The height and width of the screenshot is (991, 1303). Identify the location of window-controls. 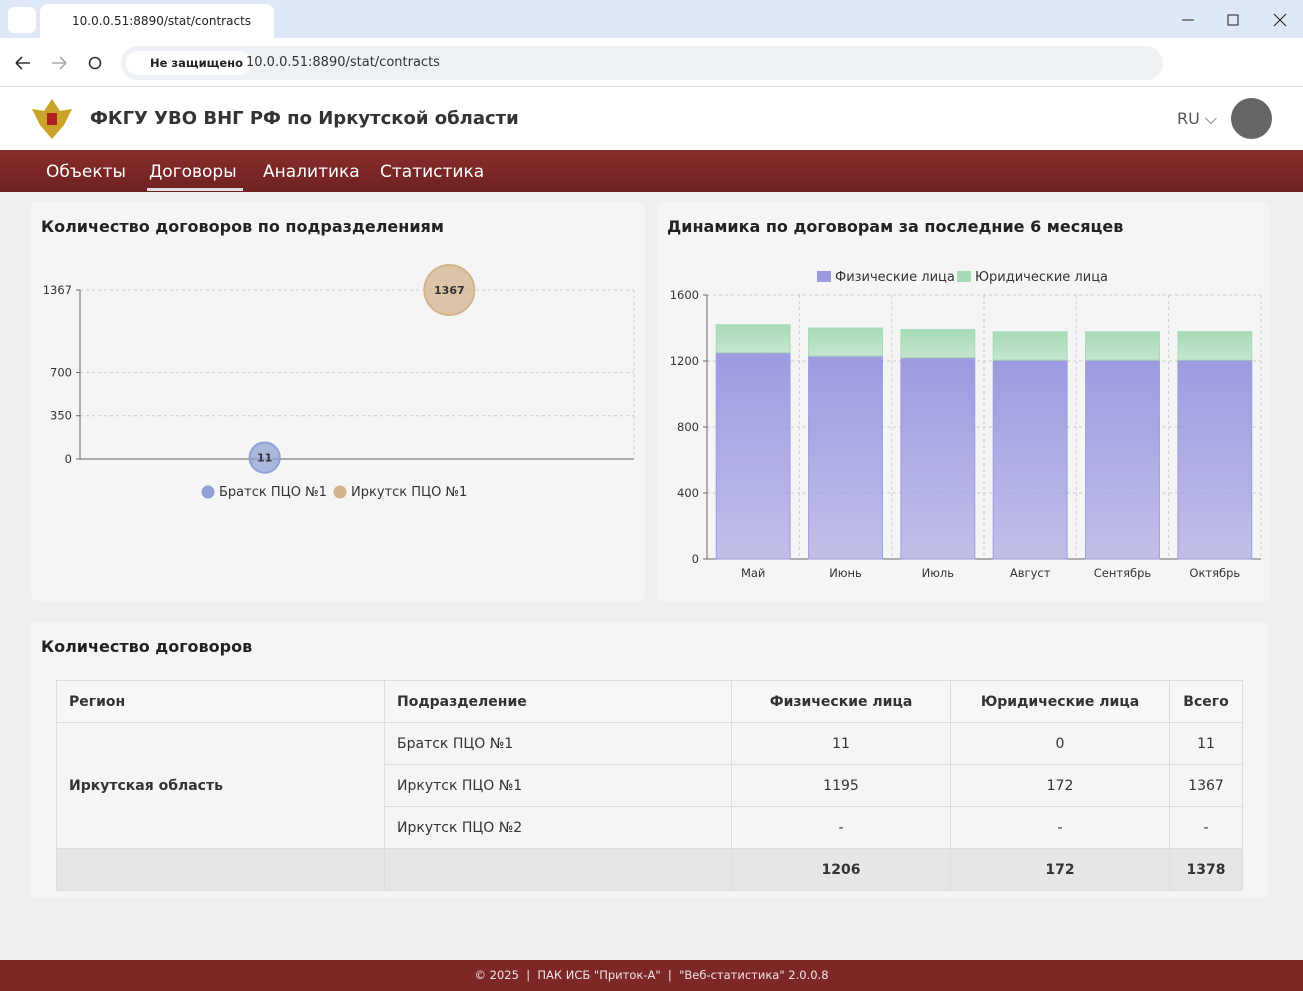
(1235, 20).